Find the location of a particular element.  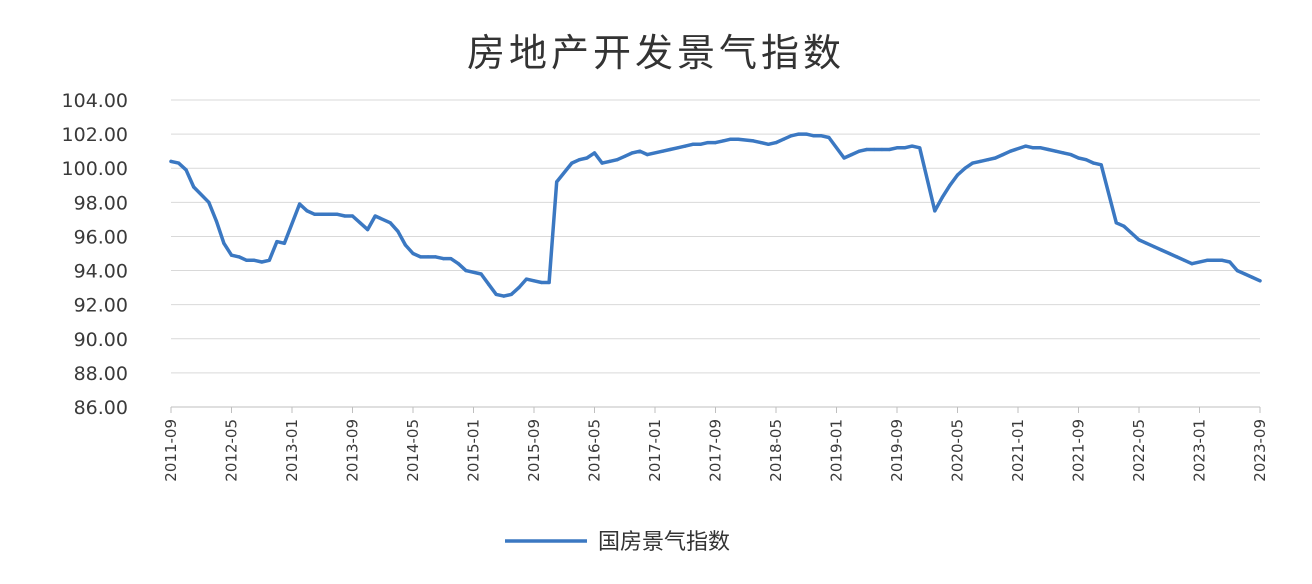

x-tick-label: 2012-05 is located at coordinates (232, 450).